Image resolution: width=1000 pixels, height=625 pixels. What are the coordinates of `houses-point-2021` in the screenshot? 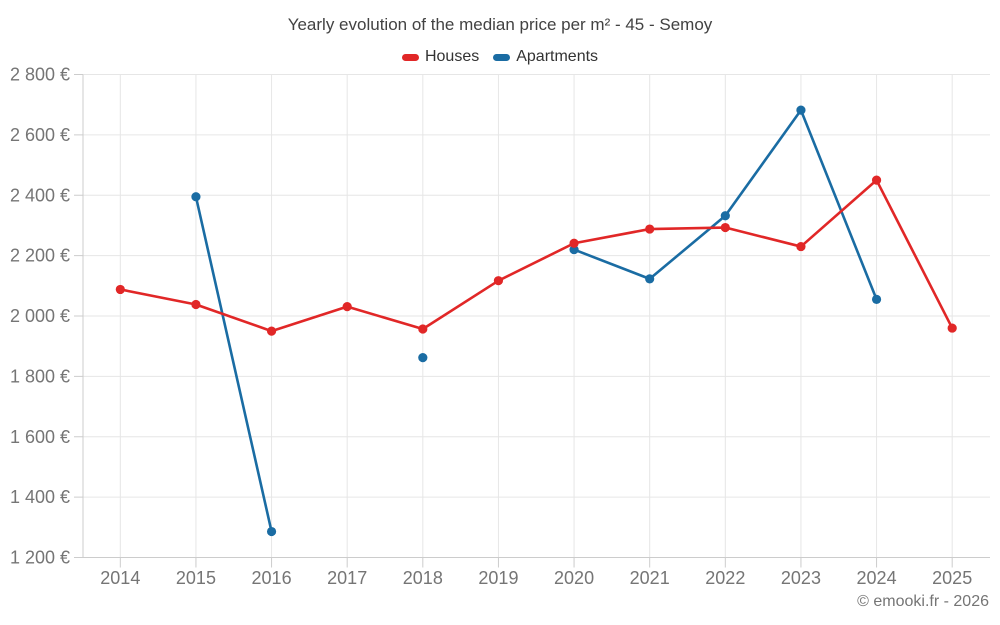 It's located at (650, 229).